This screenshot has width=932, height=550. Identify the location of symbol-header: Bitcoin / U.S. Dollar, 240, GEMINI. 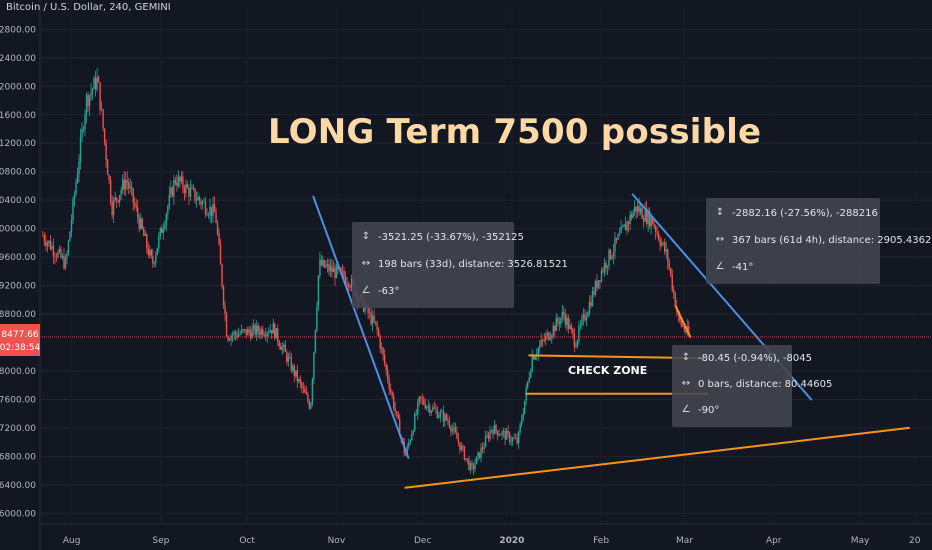
(88, 7).